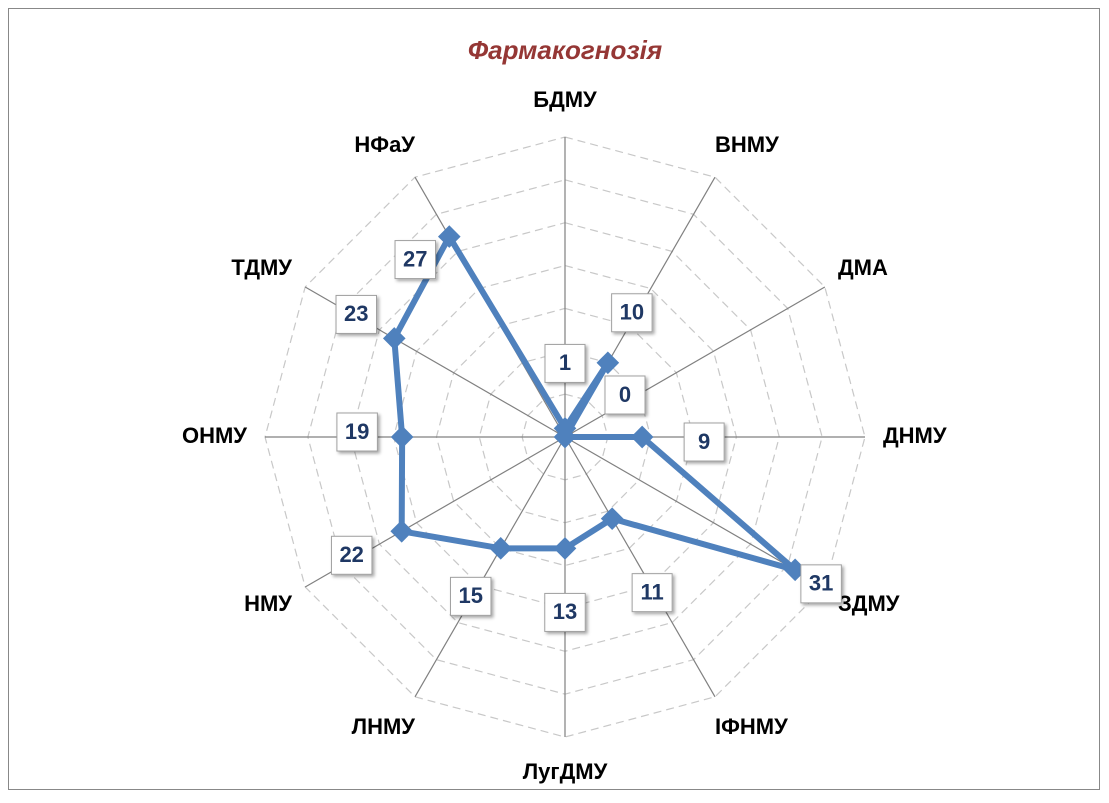  I want to click on data-label-group: 0, so click(625, 395).